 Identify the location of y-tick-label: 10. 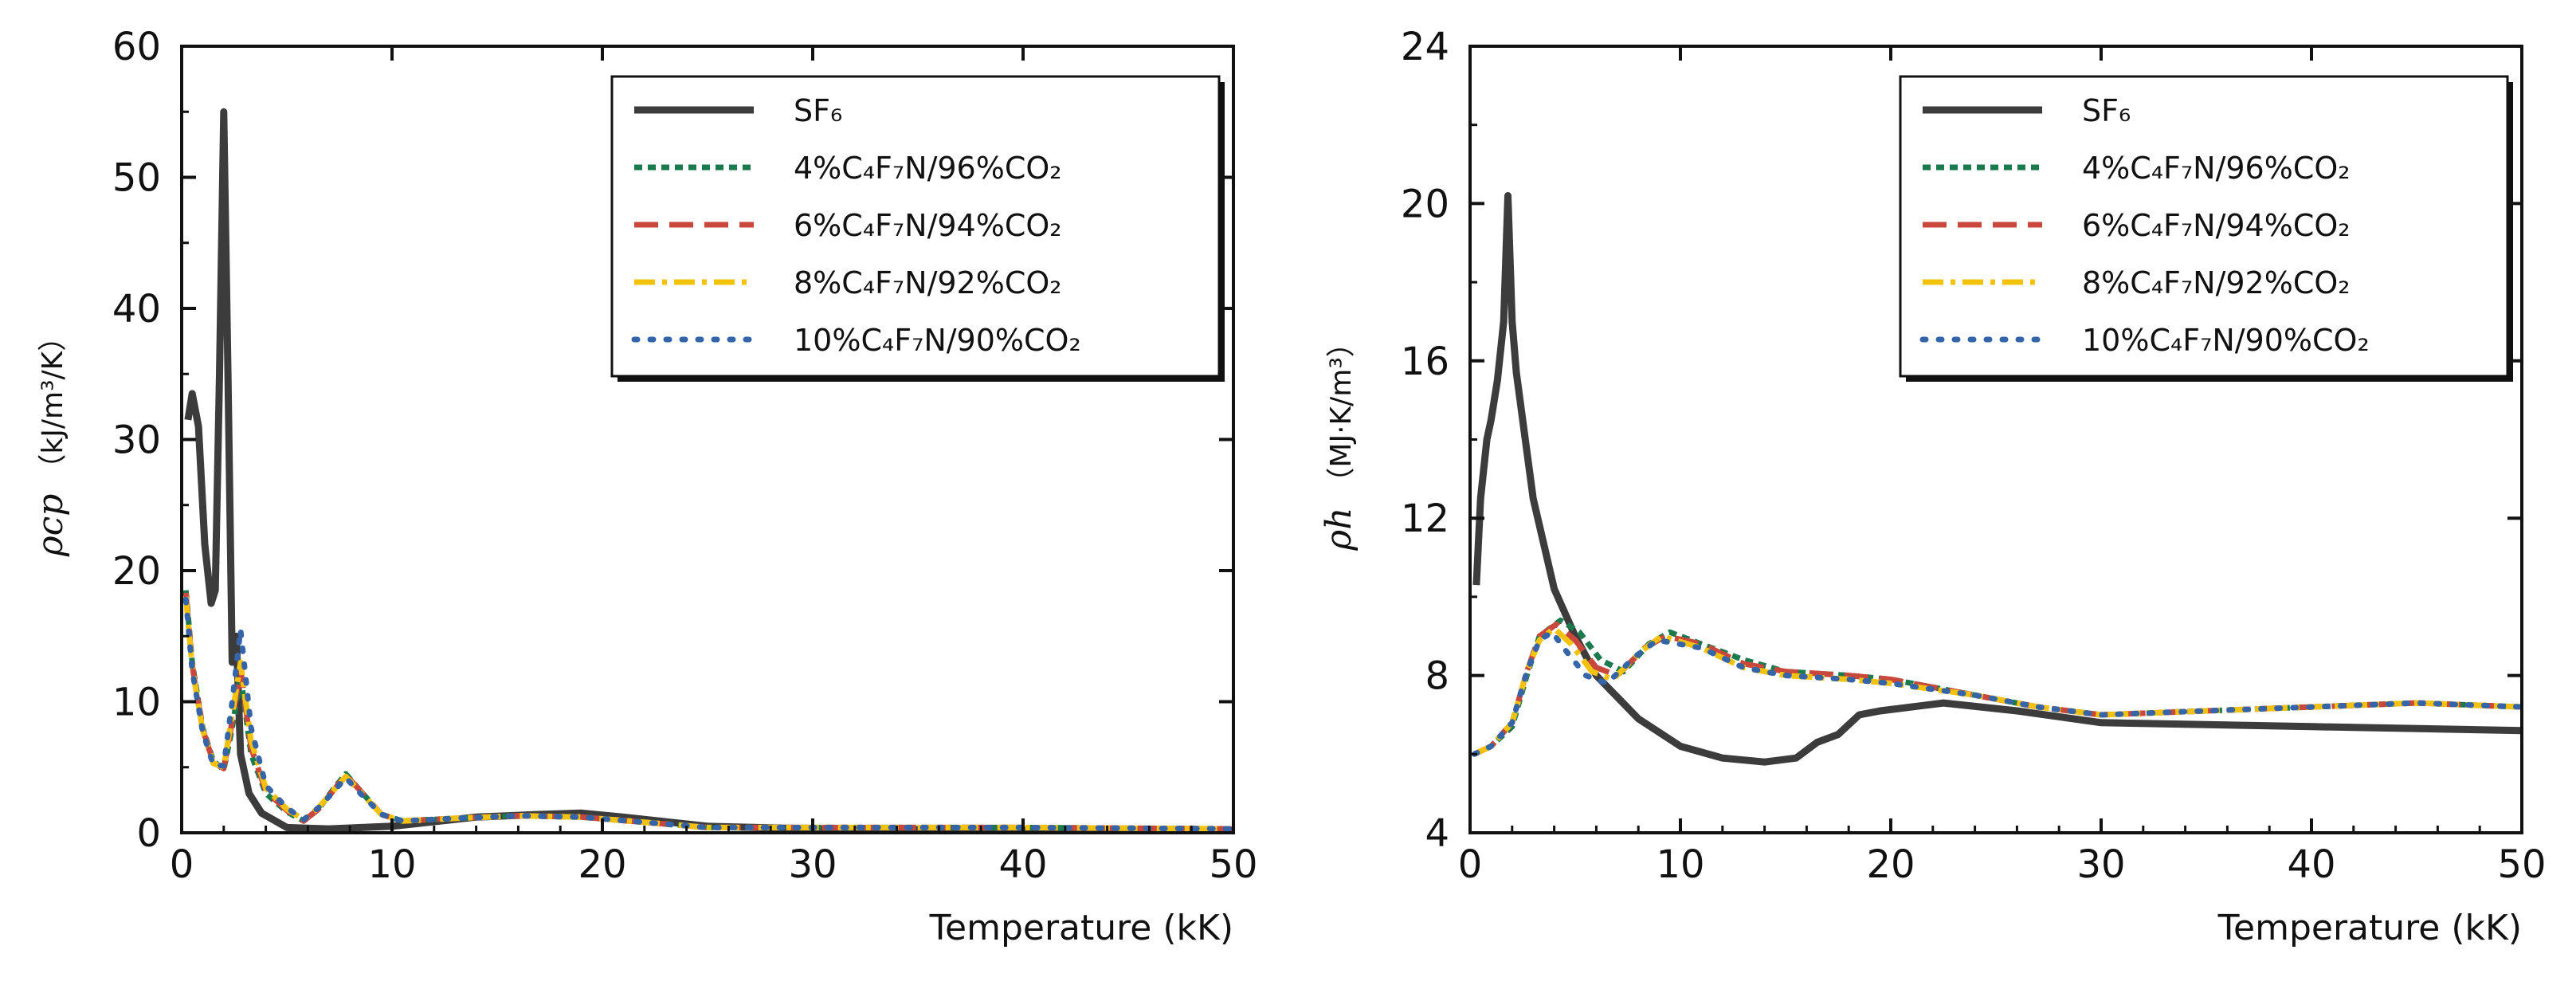
(136, 703).